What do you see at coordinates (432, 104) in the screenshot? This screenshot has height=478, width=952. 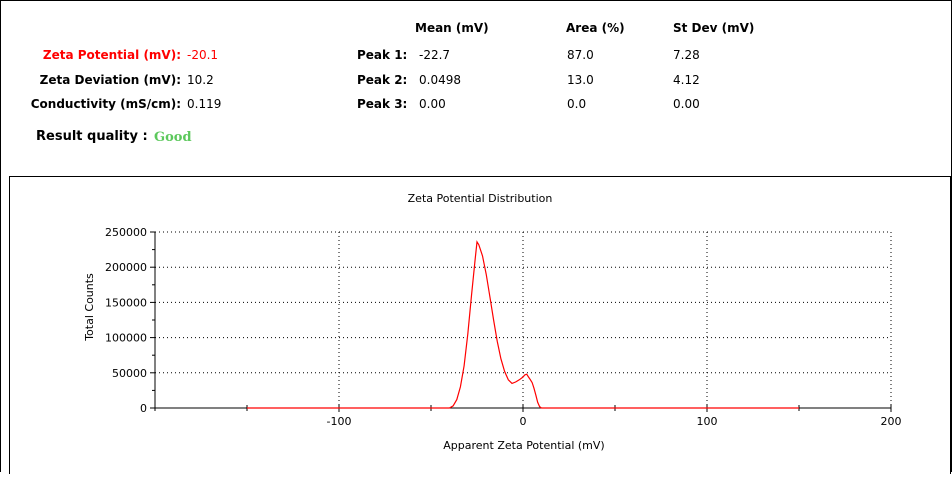 I see `peak-3-mean: 0.00` at bounding box center [432, 104].